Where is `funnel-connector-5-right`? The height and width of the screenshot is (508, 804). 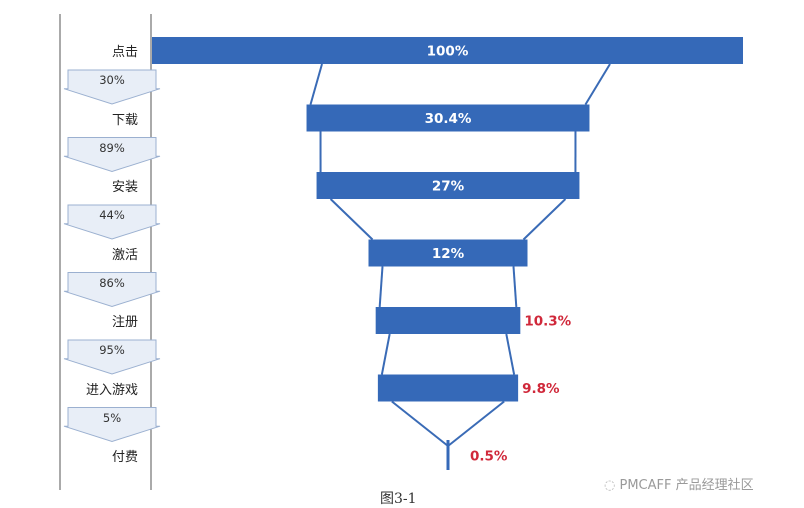
funnel-connector-5-right is located at coordinates (476, 424).